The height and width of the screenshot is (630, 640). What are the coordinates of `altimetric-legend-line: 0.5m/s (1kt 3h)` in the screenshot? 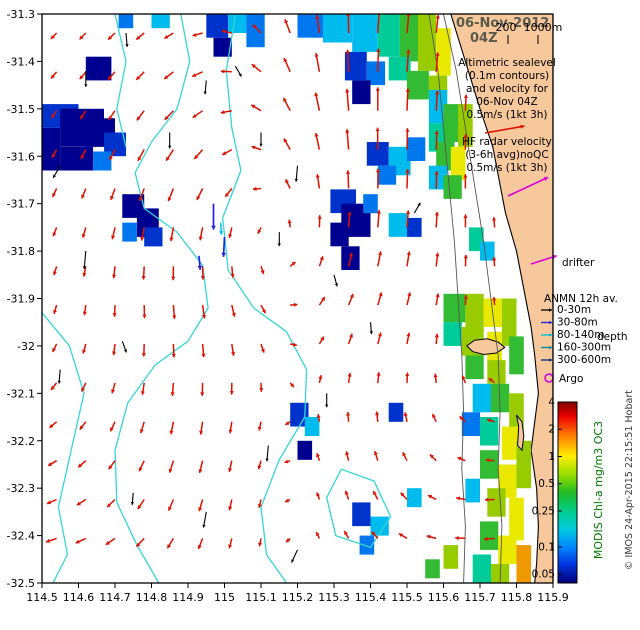 It's located at (506, 115).